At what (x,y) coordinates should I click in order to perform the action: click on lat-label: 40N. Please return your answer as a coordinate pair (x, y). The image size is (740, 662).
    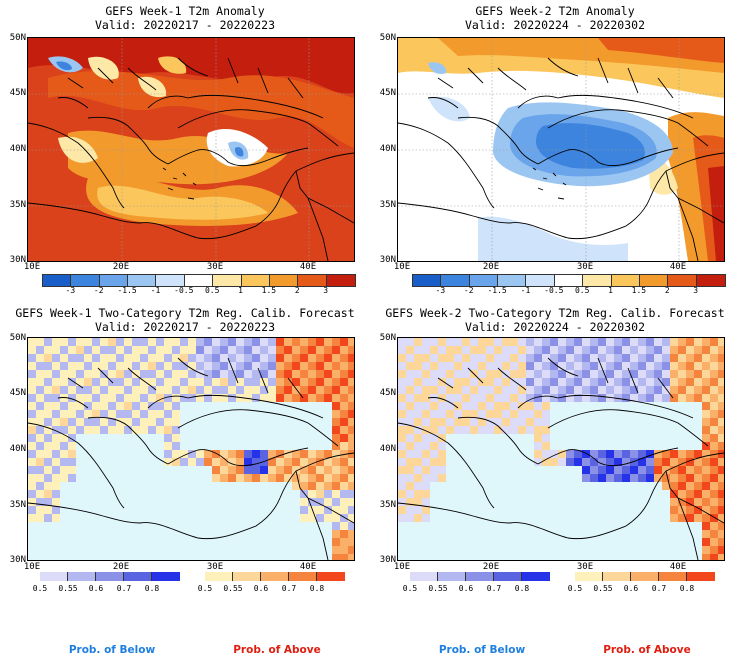
    Looking at the image, I should click on (17, 449).